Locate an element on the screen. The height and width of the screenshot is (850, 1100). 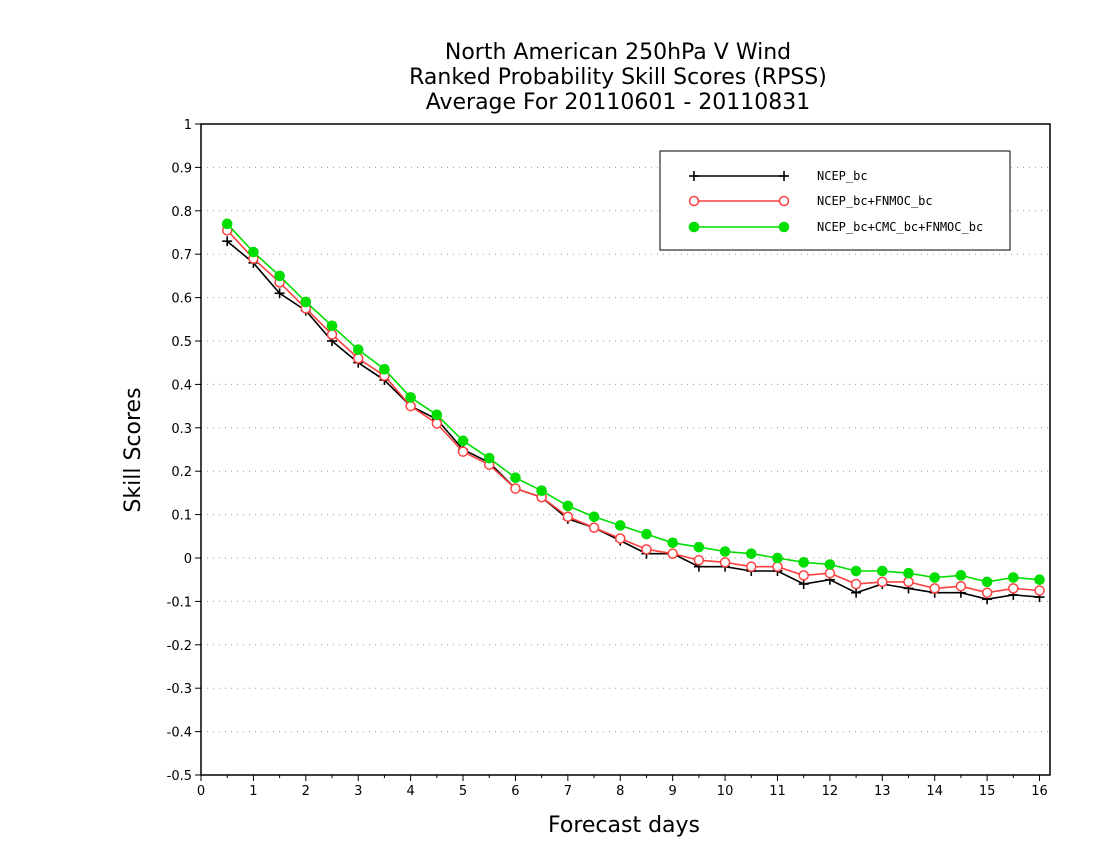
legend-label: NCEP_bc+FNMOC_bc is located at coordinates (875, 201).